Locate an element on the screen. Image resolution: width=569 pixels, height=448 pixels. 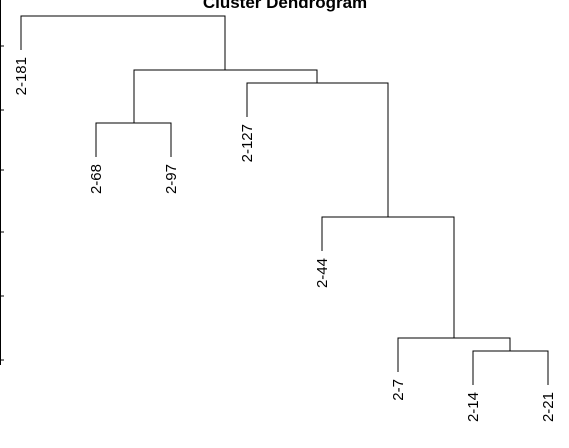
leaf-label: 2-21 is located at coordinates (548, 407).